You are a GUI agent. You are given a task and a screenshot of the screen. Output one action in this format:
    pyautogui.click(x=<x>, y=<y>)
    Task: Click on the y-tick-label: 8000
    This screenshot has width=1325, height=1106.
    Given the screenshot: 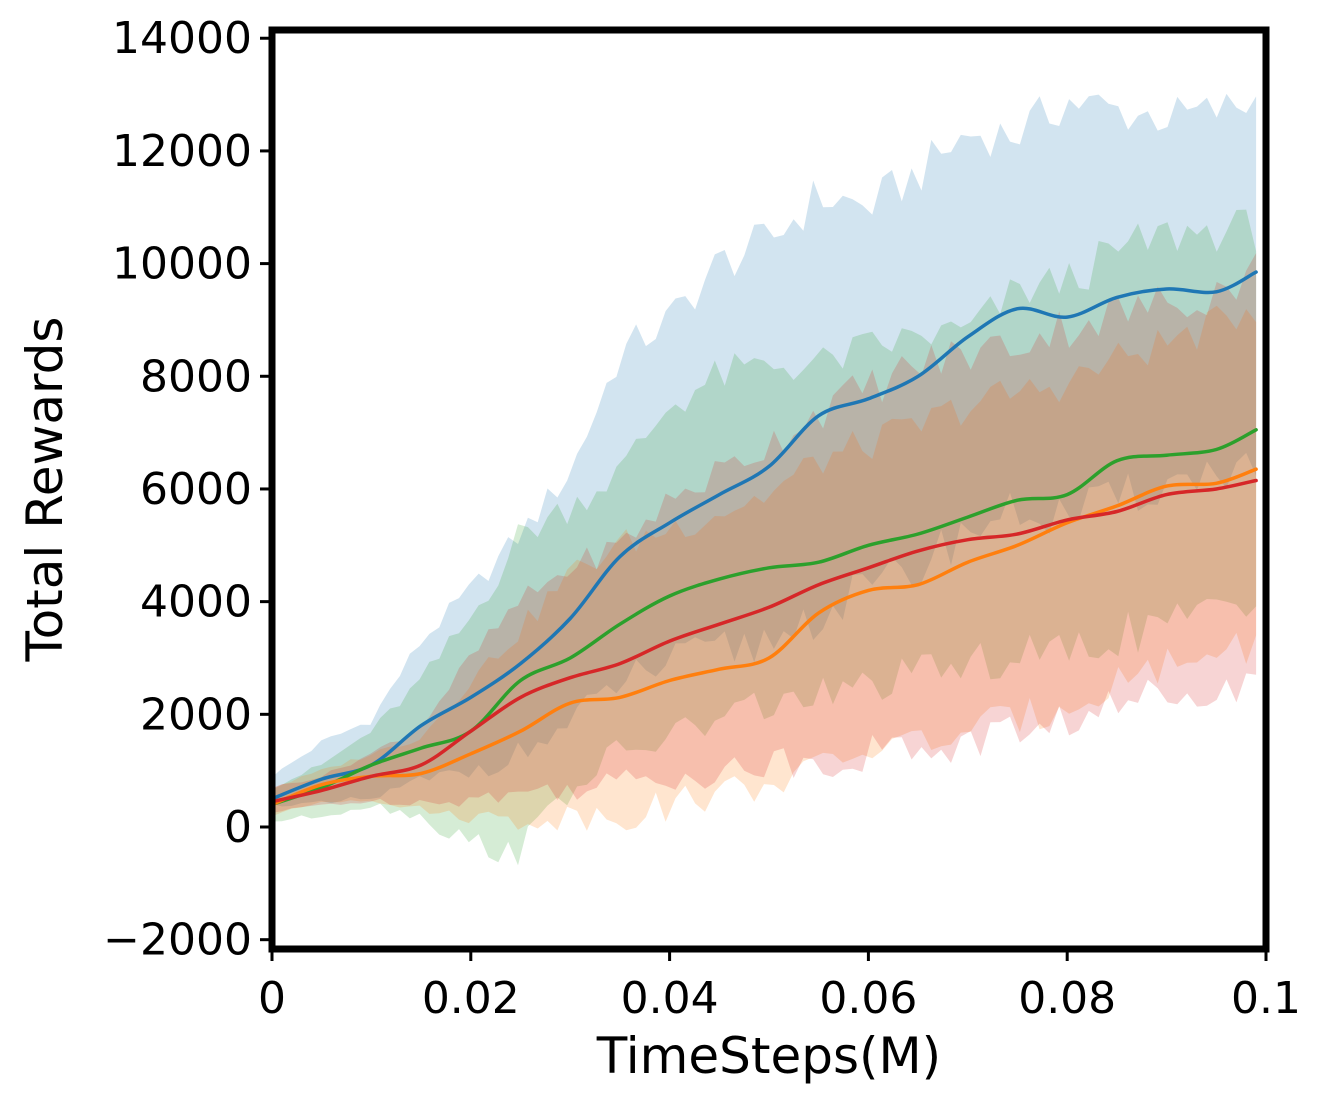 What is the action you would take?
    pyautogui.click(x=196, y=376)
    